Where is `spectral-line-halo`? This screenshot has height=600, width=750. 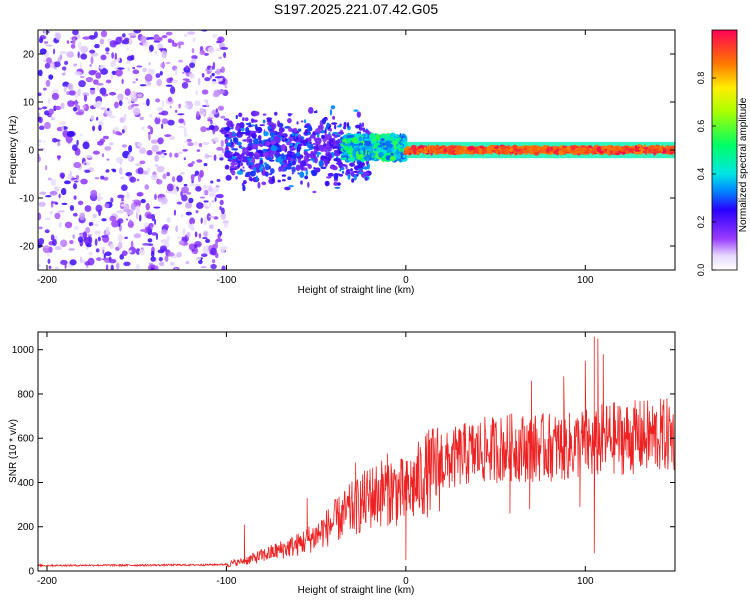
spectral-line-halo is located at coordinates (540, 144).